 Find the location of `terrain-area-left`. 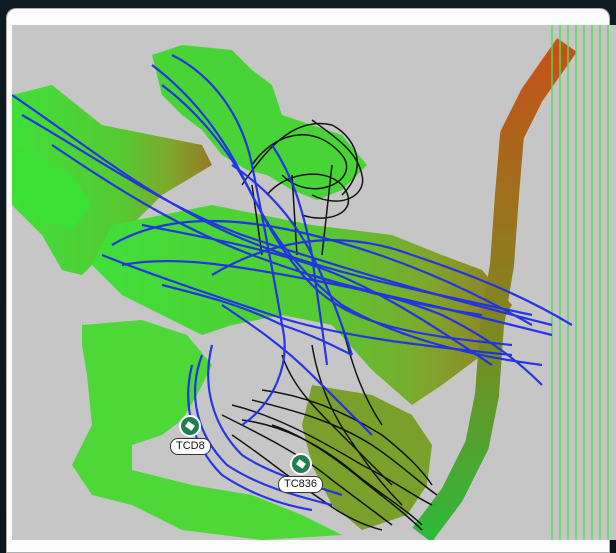

terrain-area-left is located at coordinates (112, 180).